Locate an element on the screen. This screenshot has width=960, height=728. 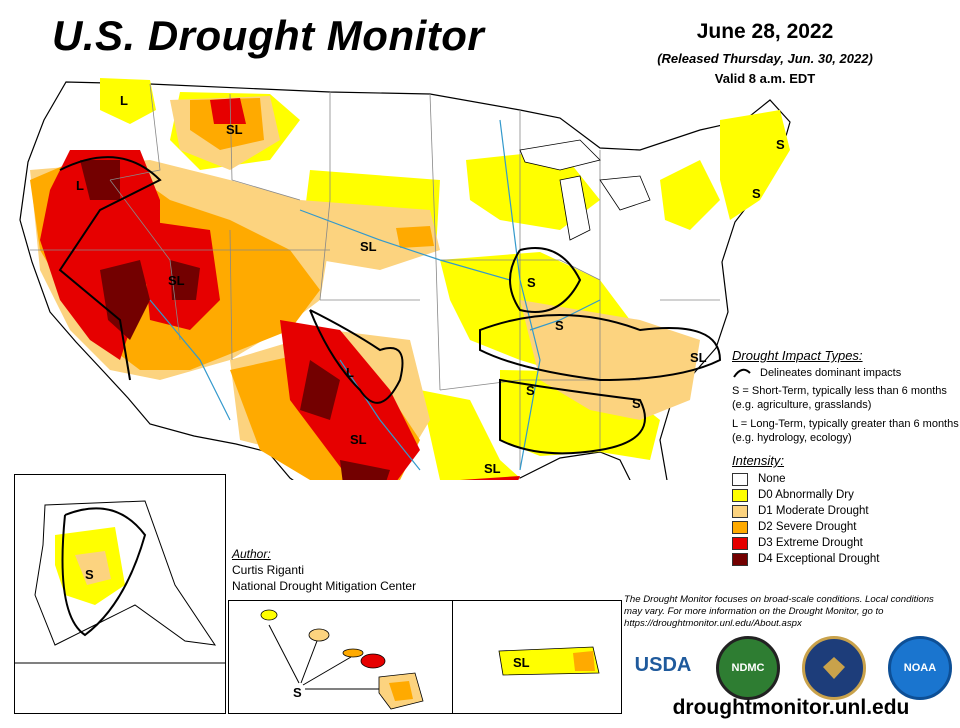
label-nc-sl: SL is located at coordinates (698, 357).